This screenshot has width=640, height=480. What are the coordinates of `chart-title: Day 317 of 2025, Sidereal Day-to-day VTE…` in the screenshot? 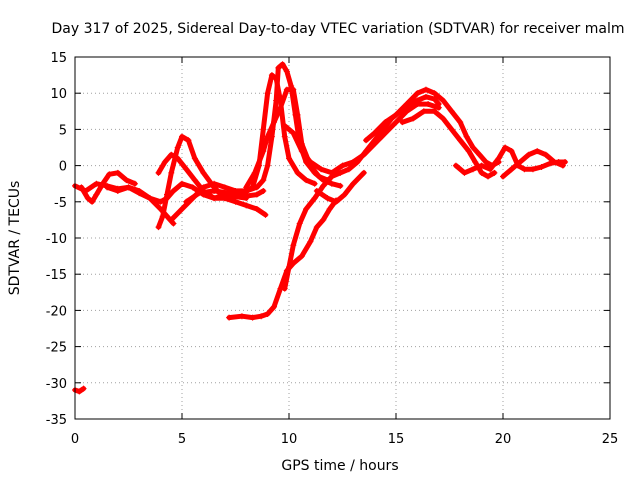 It's located at (338, 29).